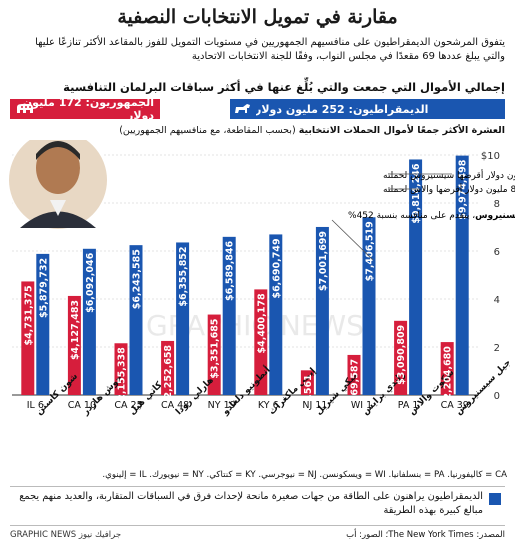 This screenshot has width=515, height=554. Describe the element at coordinates (183, 276) in the screenshot. I see `democrat-value-label: $6,355,852` at that location.